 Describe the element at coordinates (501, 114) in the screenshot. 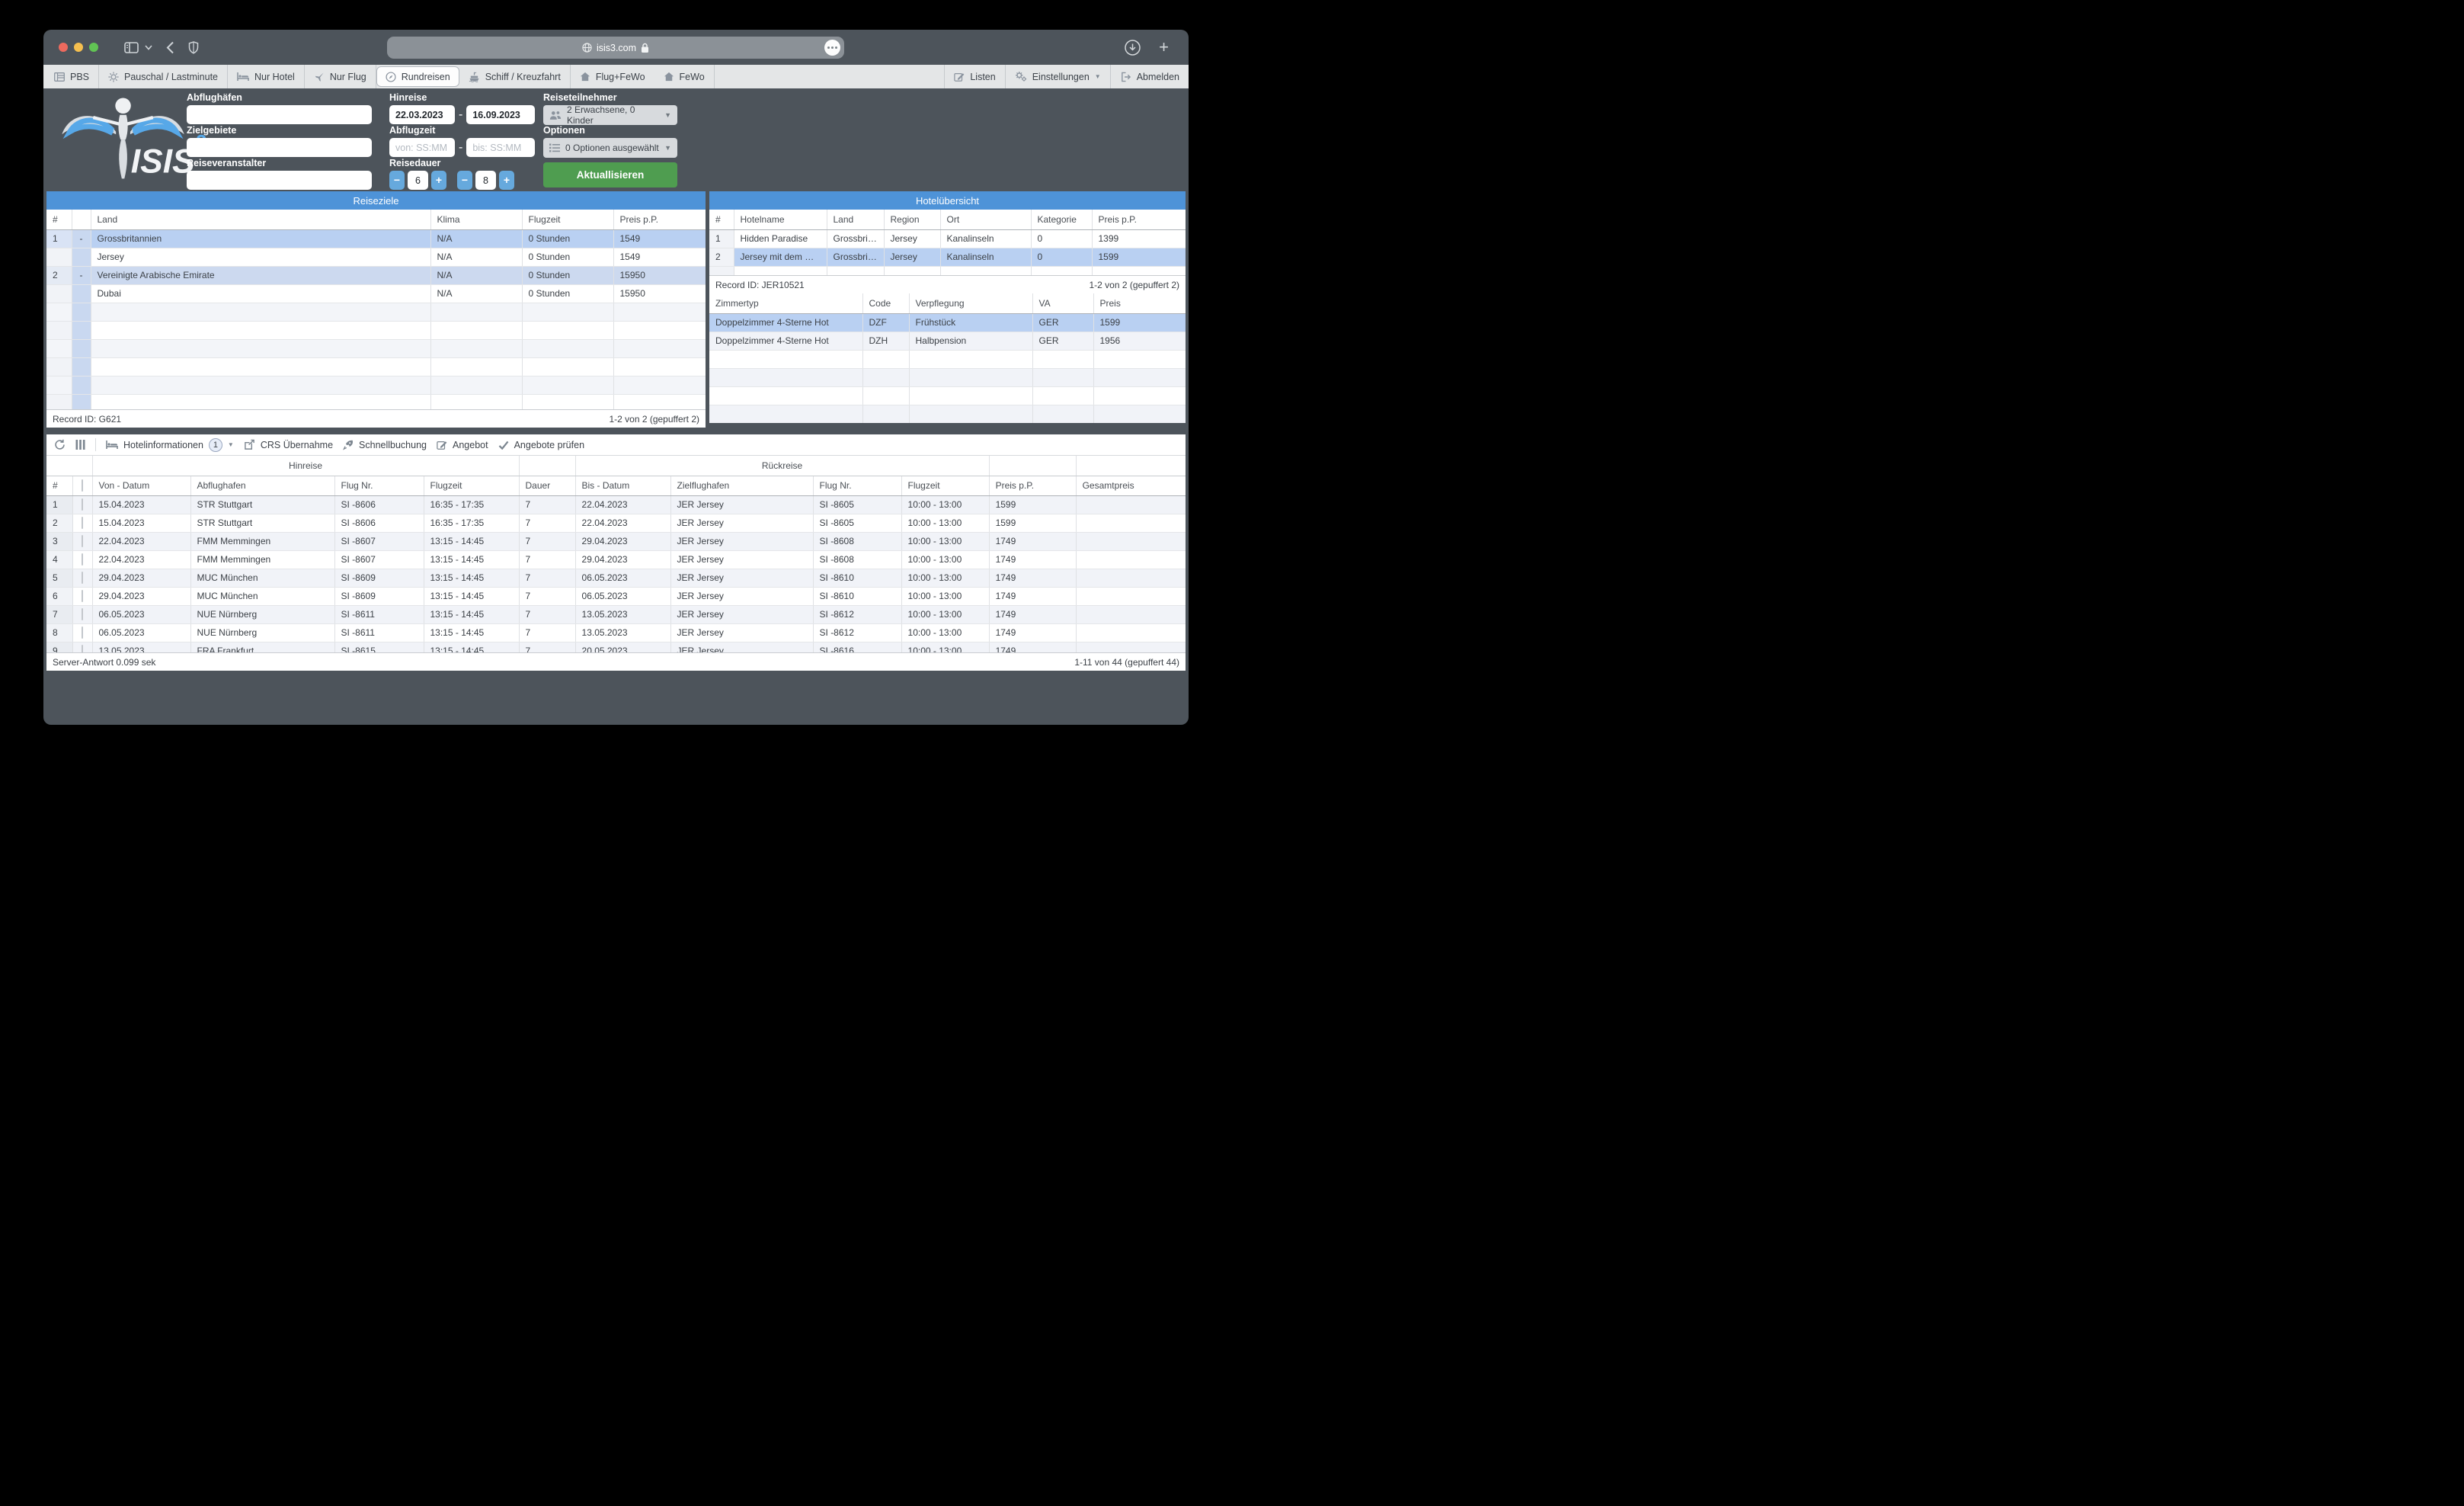

I see `hinreise-to-input` at that location.